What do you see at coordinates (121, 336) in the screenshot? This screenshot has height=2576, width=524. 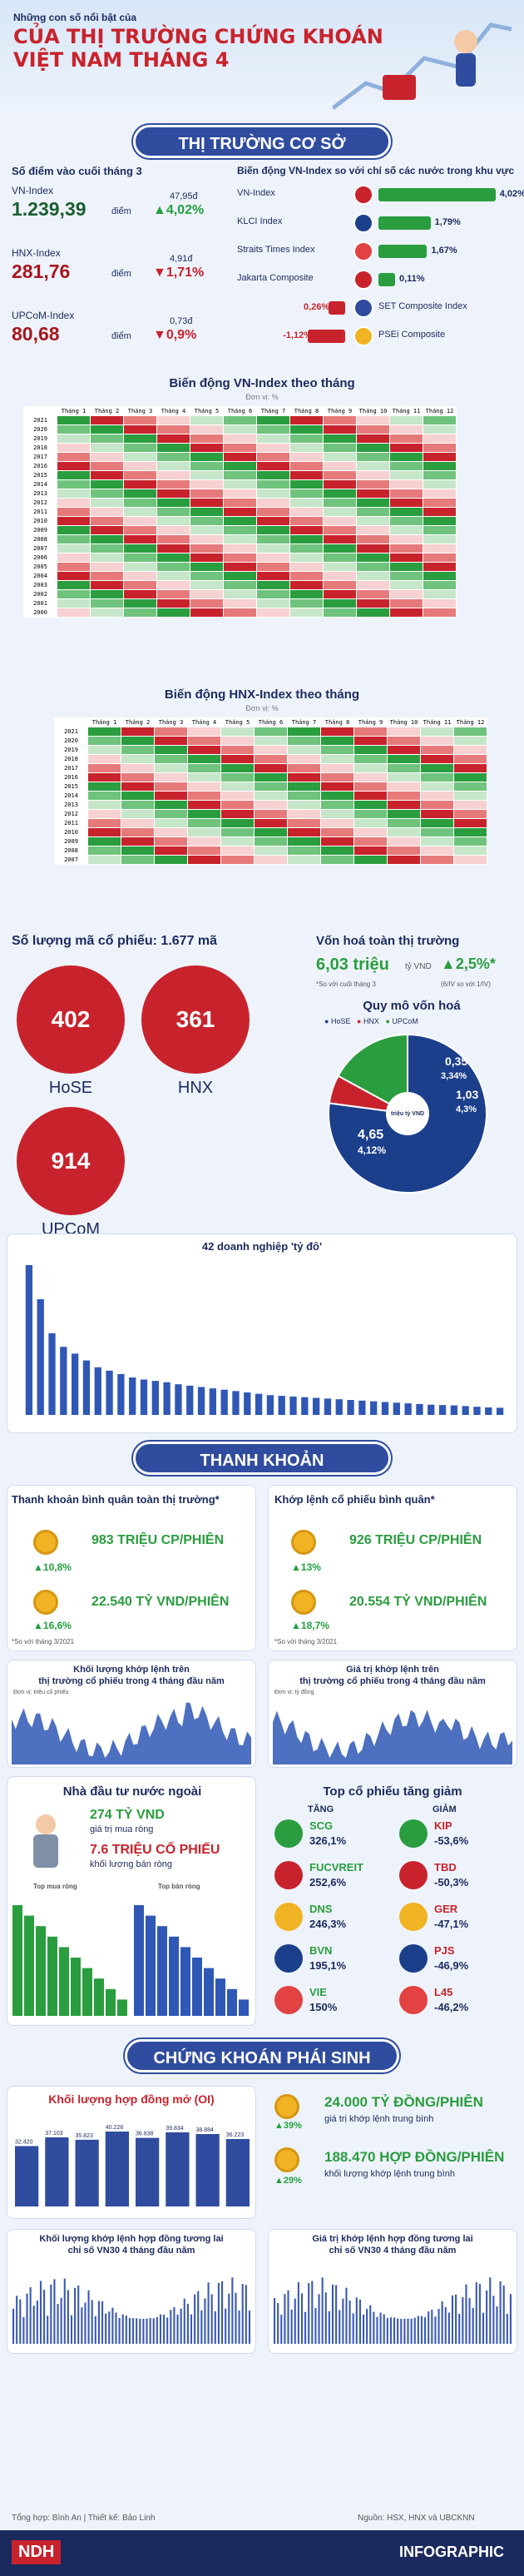 I see `index-unit: điểm` at bounding box center [121, 336].